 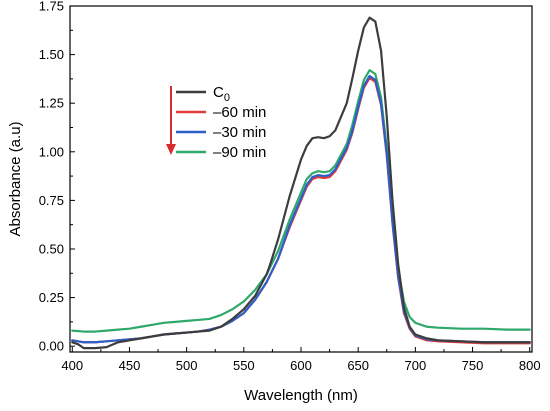 I want to click on y-tick-label: 1.50, so click(x=51, y=54).